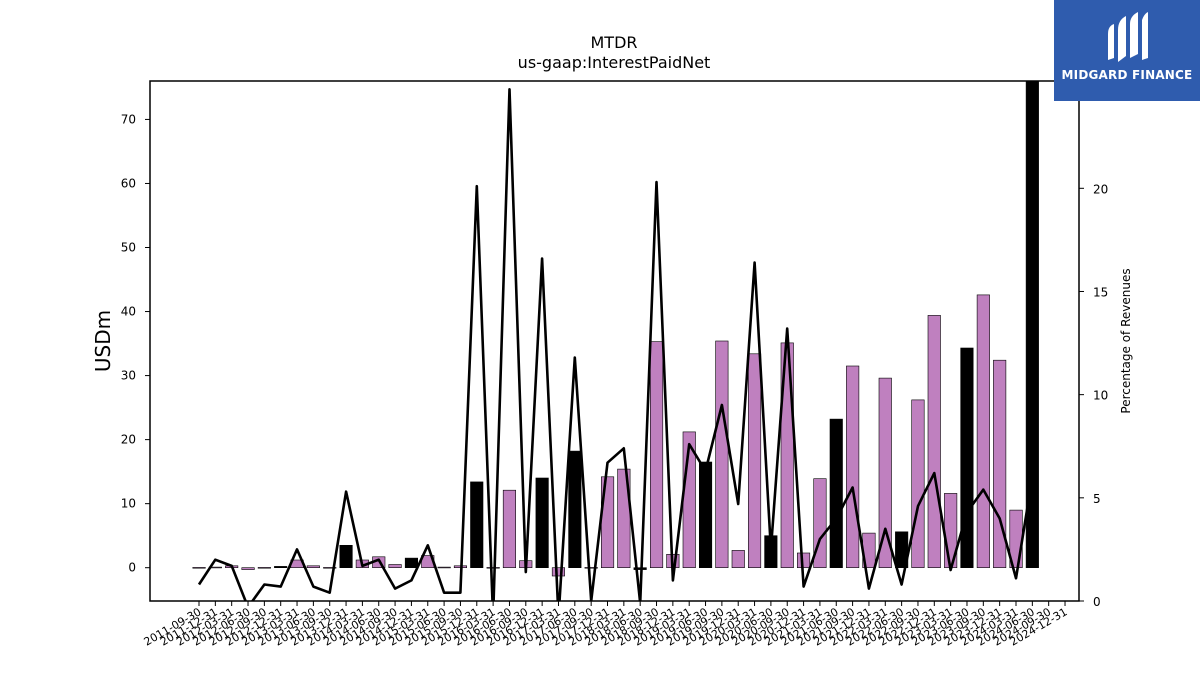 The height and width of the screenshot is (675, 1200). I want to click on y-left-tick-label: 10, so click(128, 504).